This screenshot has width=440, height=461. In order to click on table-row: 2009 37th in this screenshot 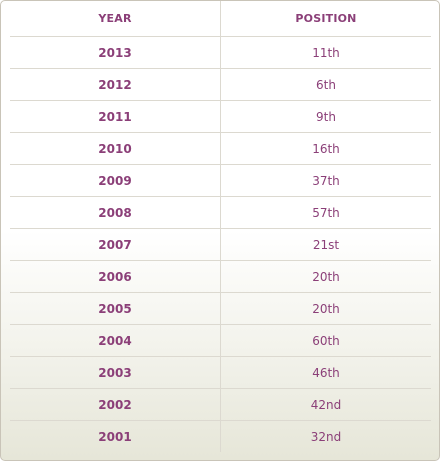, I will do `click(220, 180)`.